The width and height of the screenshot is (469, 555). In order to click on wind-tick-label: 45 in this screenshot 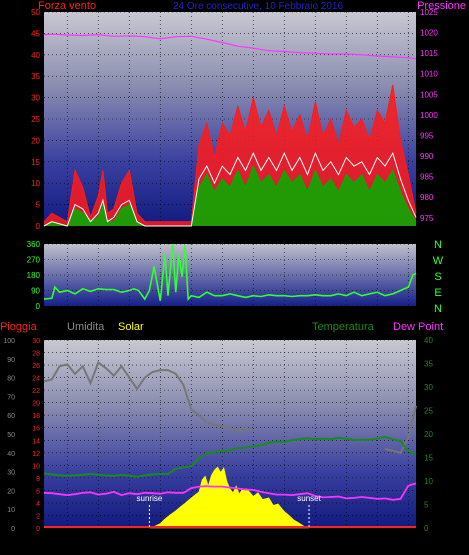, I will do `click(35, 33)`.